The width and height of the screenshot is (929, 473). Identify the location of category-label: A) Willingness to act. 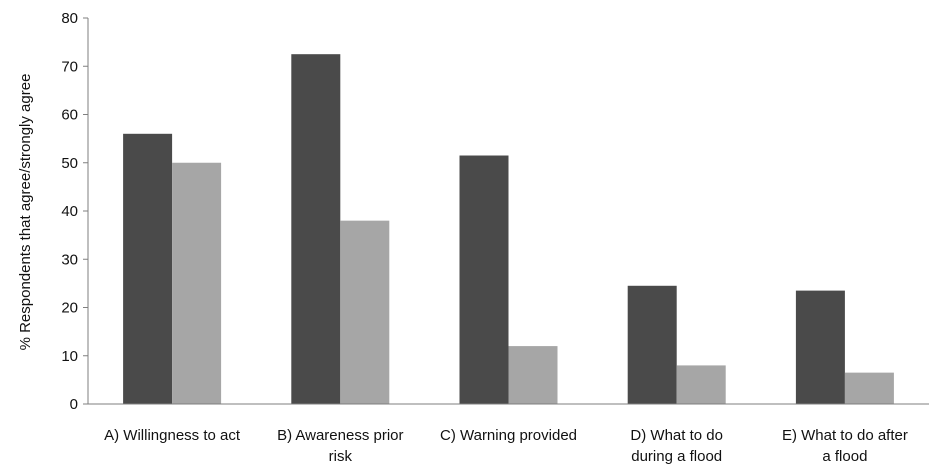
(172, 435).